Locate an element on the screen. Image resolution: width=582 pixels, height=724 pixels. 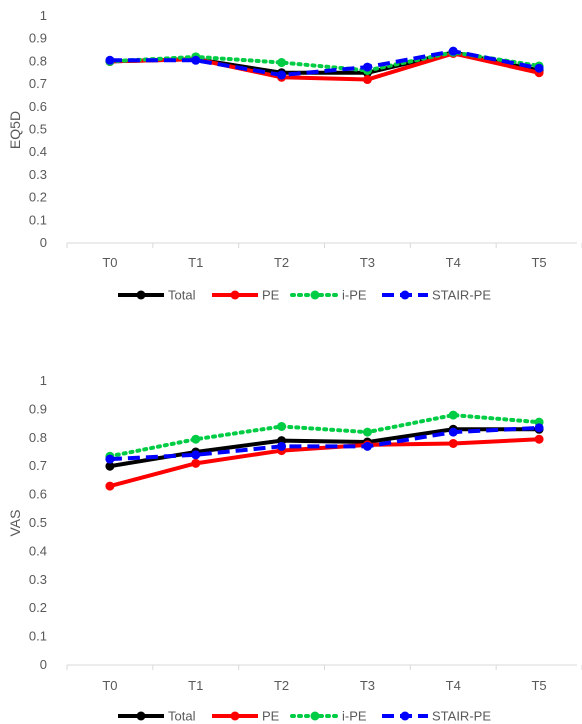
data-point-total is located at coordinates (110, 466).